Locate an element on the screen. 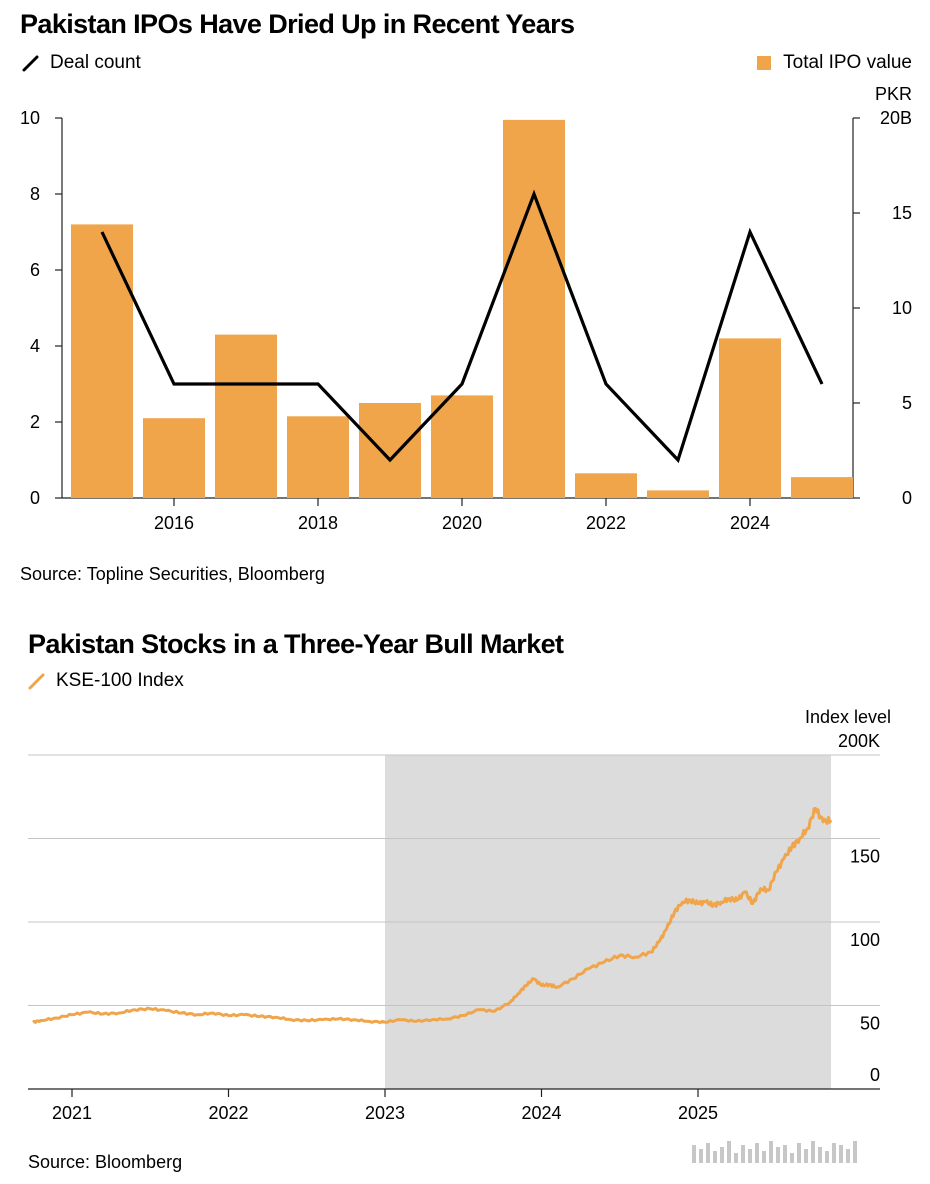 The height and width of the screenshot is (1184, 930). right-tick-label: 0 is located at coordinates (907, 498).